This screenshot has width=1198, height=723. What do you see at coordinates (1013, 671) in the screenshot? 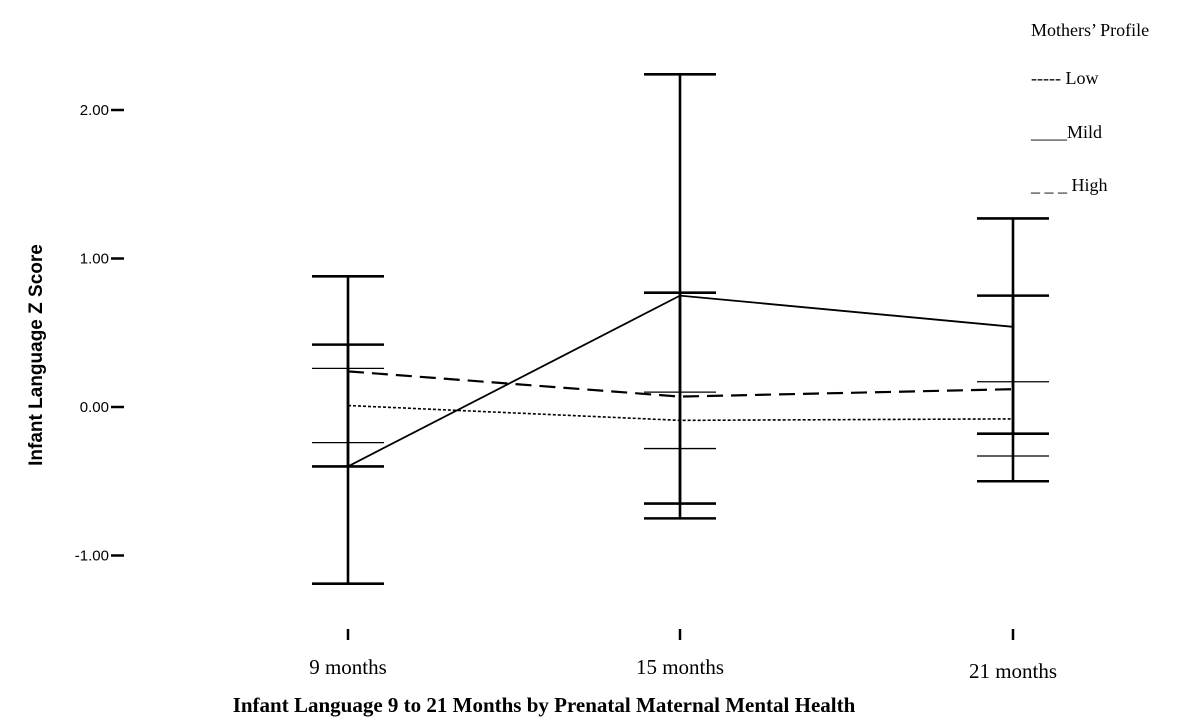
I see `x-tick-label: 21 months` at bounding box center [1013, 671].